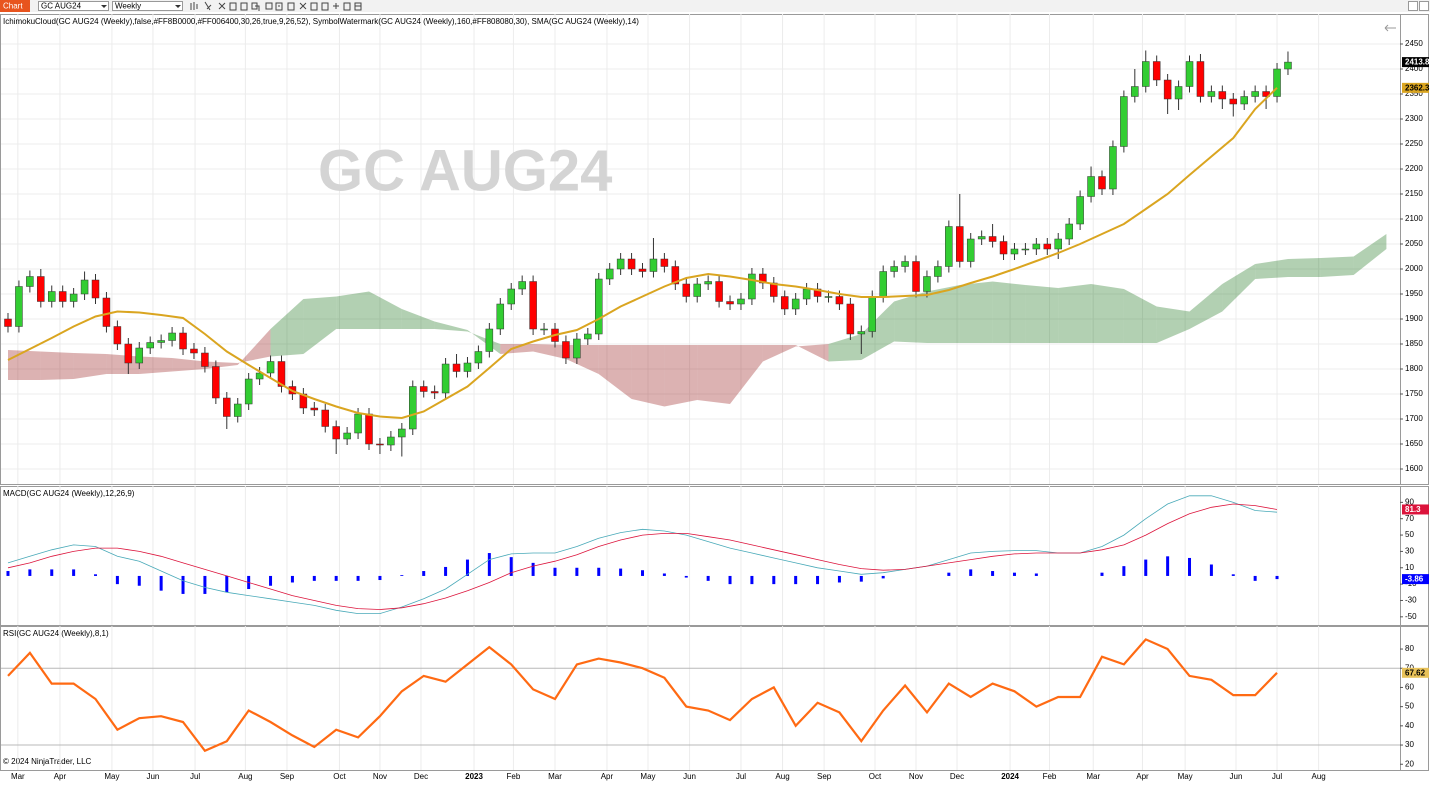 The height and width of the screenshot is (788, 1430). I want to click on x-tick-label: Mar, so click(1093, 776).